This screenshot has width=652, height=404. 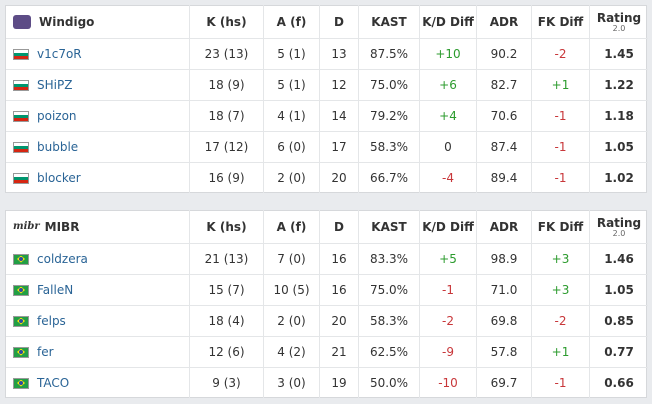 What do you see at coordinates (53, 383) in the screenshot?
I see `player-name: TACO` at bounding box center [53, 383].